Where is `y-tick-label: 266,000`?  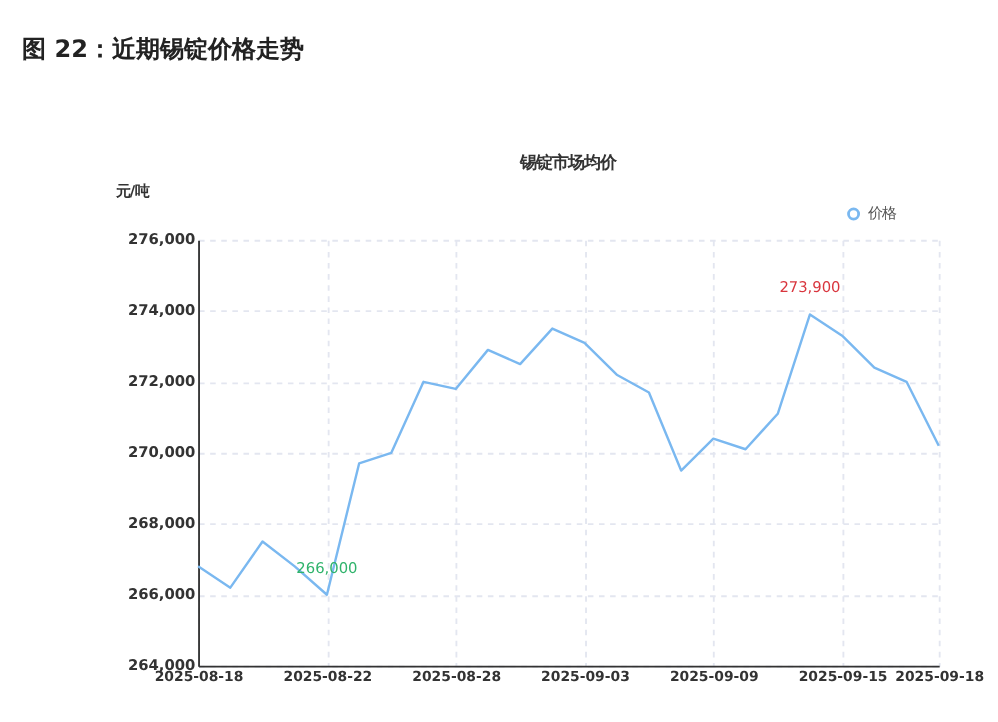
y-tick-label: 266,000 is located at coordinates (162, 594).